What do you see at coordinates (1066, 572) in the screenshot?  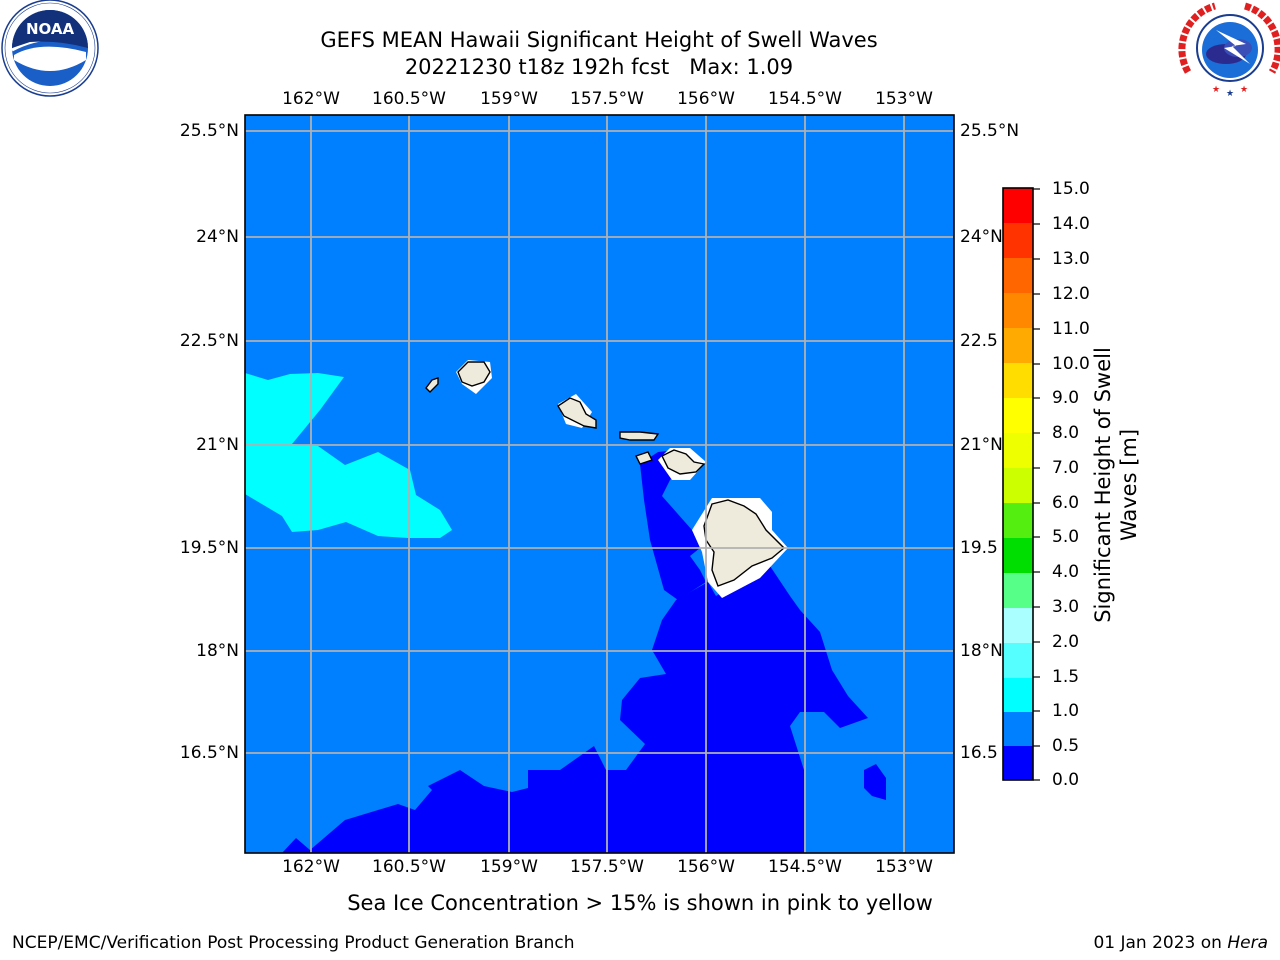 I see `colorbar-label: 4.0` at bounding box center [1066, 572].